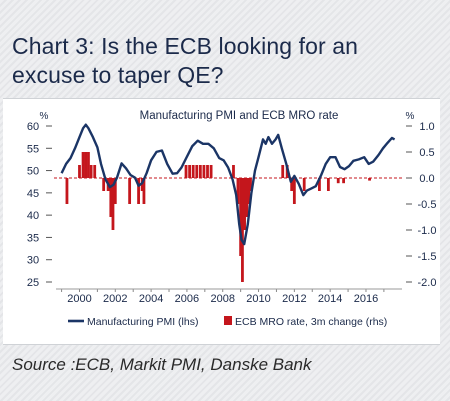 Image resolution: width=450 pixels, height=401 pixels. I want to click on right-axis-unit: %, so click(410, 116).